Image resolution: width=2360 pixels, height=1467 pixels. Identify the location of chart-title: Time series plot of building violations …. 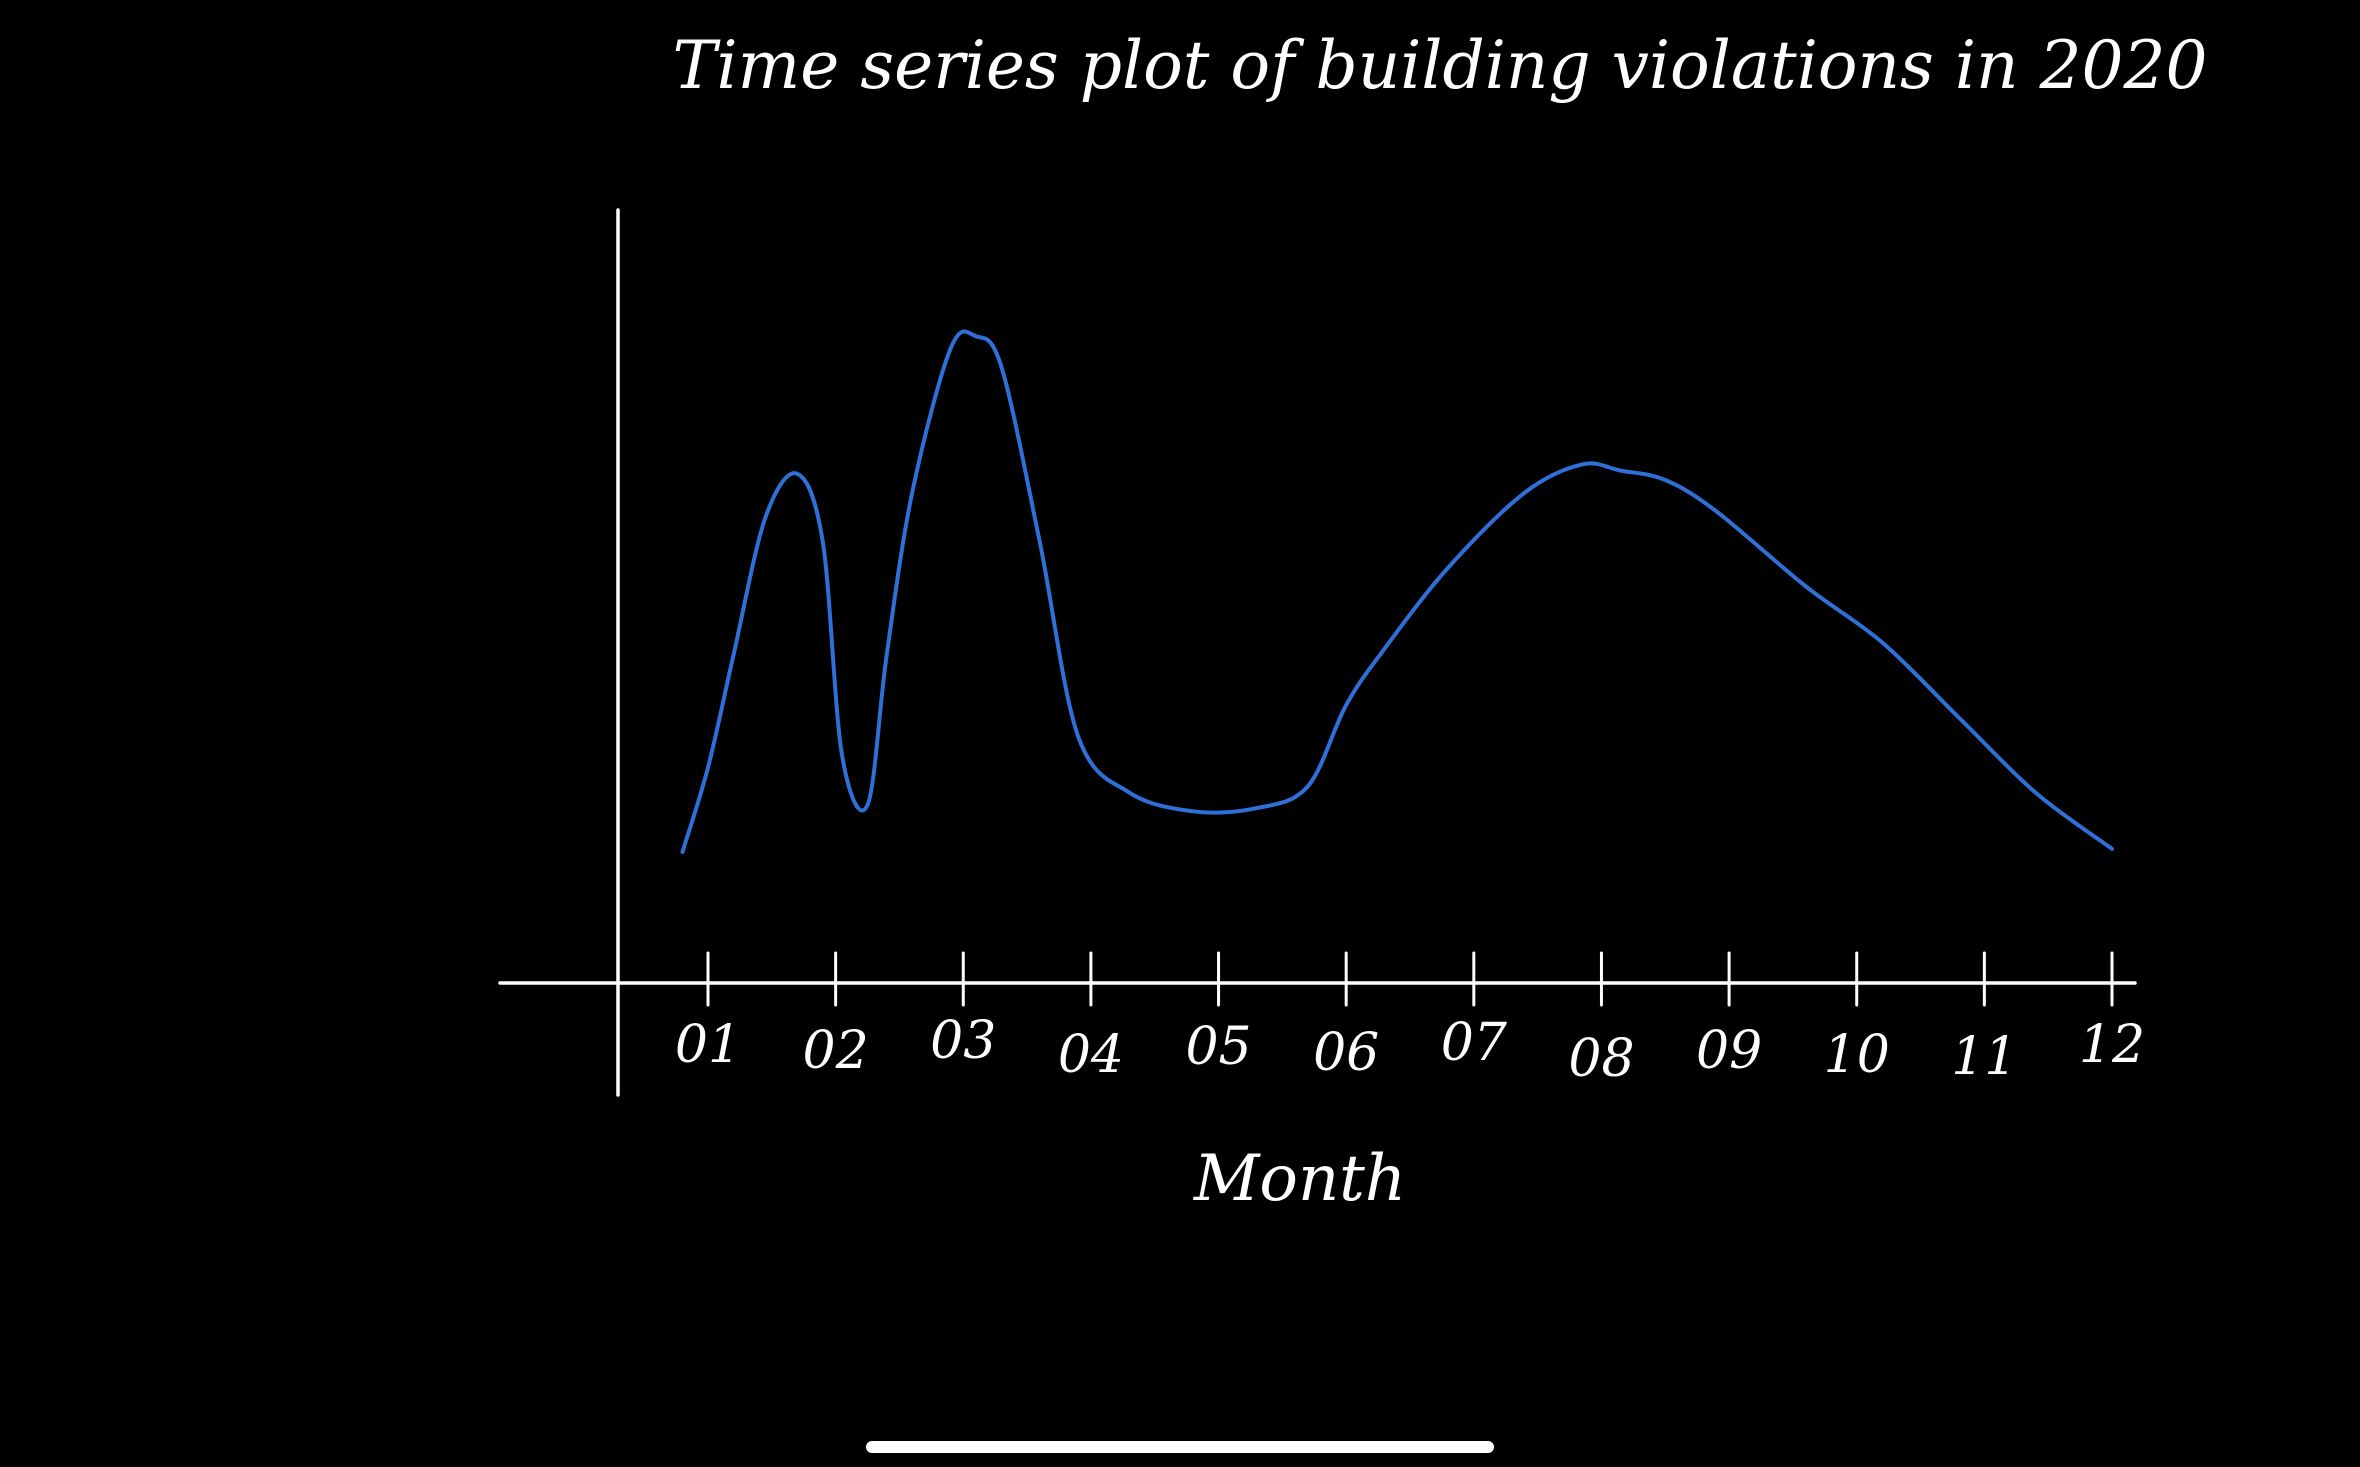
(1440, 65).